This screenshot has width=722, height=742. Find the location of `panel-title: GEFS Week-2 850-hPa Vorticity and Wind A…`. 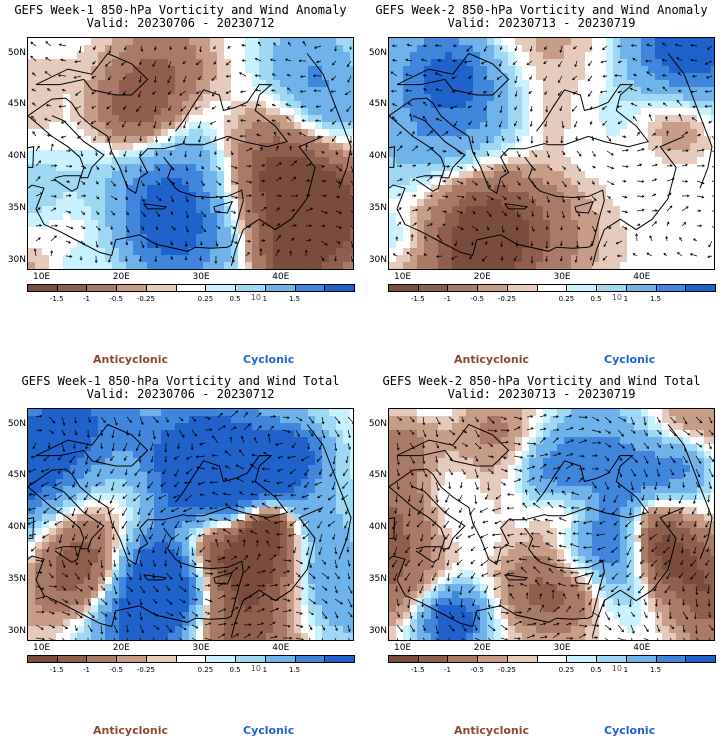

panel-title: GEFS Week-2 850-hPa Vorticity and Wind A… is located at coordinates (541, 10).